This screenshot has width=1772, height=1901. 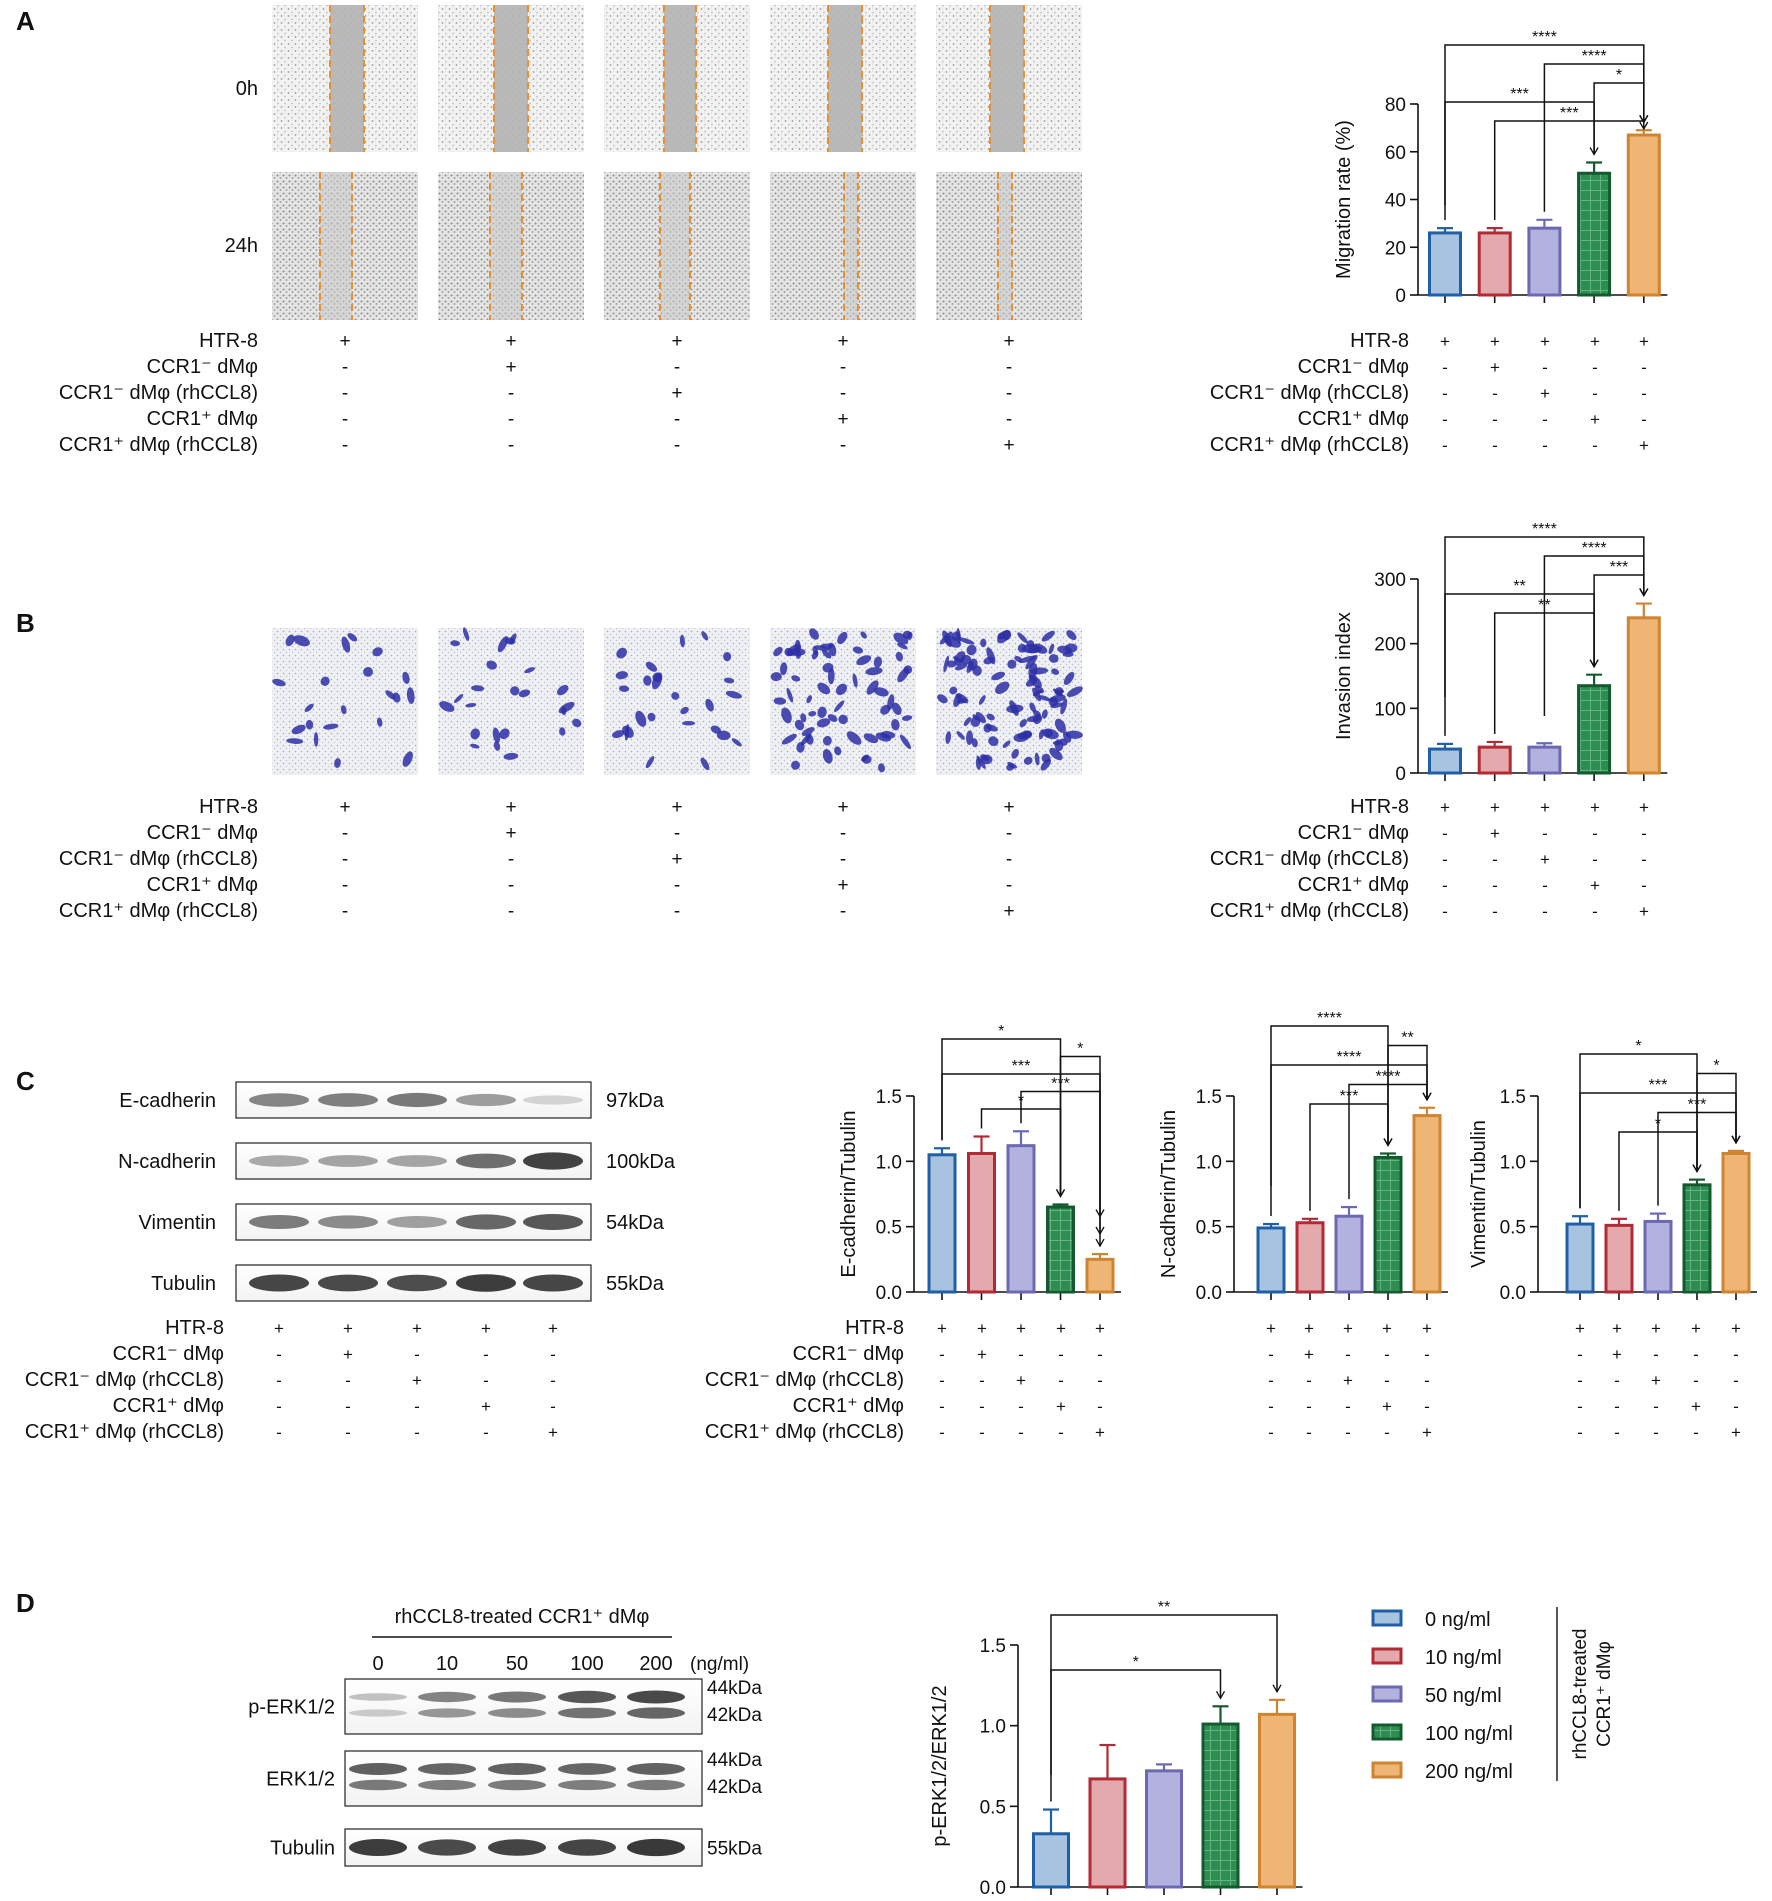 I want to click on blot-d-dose: 50, so click(x=517, y=1664).